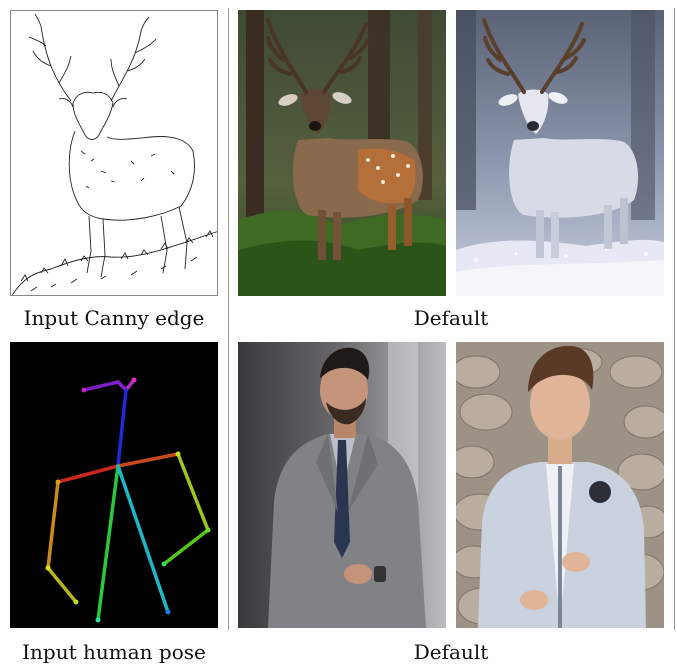 This screenshot has width=677, height=666. Describe the element at coordinates (451, 318) in the screenshot. I see `default-caption-row-1: Default` at that location.